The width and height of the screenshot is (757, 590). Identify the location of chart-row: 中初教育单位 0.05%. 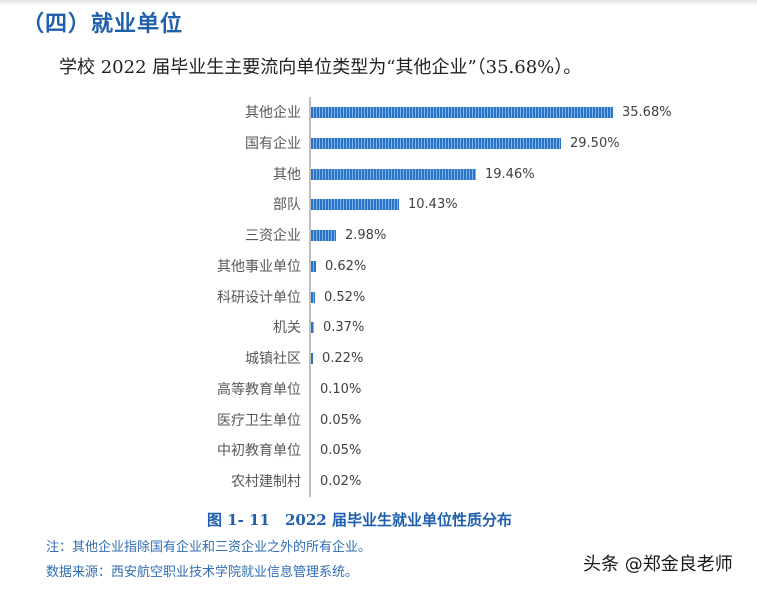
(378, 451).